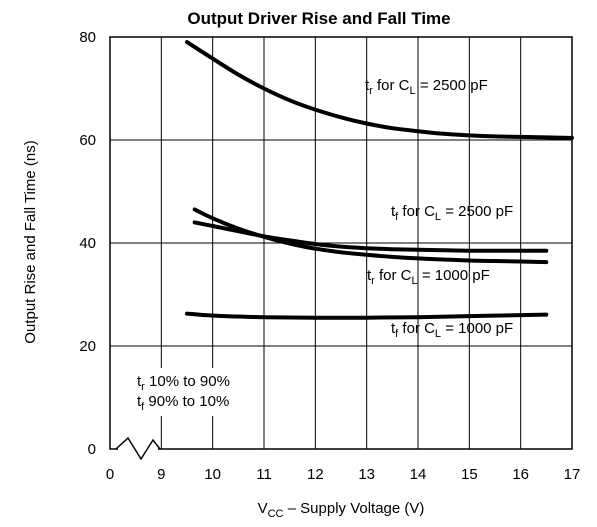 The width and height of the screenshot is (597, 527). Describe the element at coordinates (428, 277) in the screenshot. I see `label-tr-1000pf: tr for CL = 1000 pF` at that location.